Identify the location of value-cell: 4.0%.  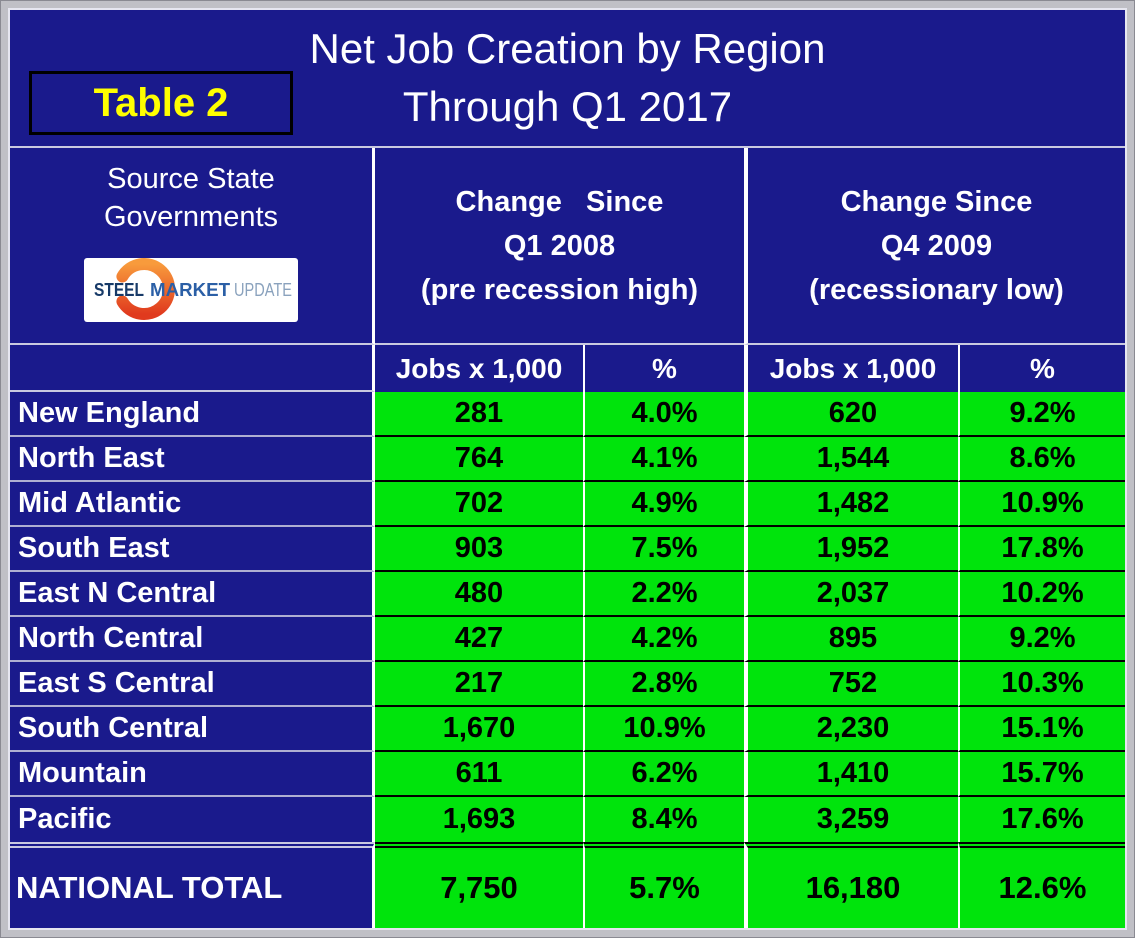
(663, 414).